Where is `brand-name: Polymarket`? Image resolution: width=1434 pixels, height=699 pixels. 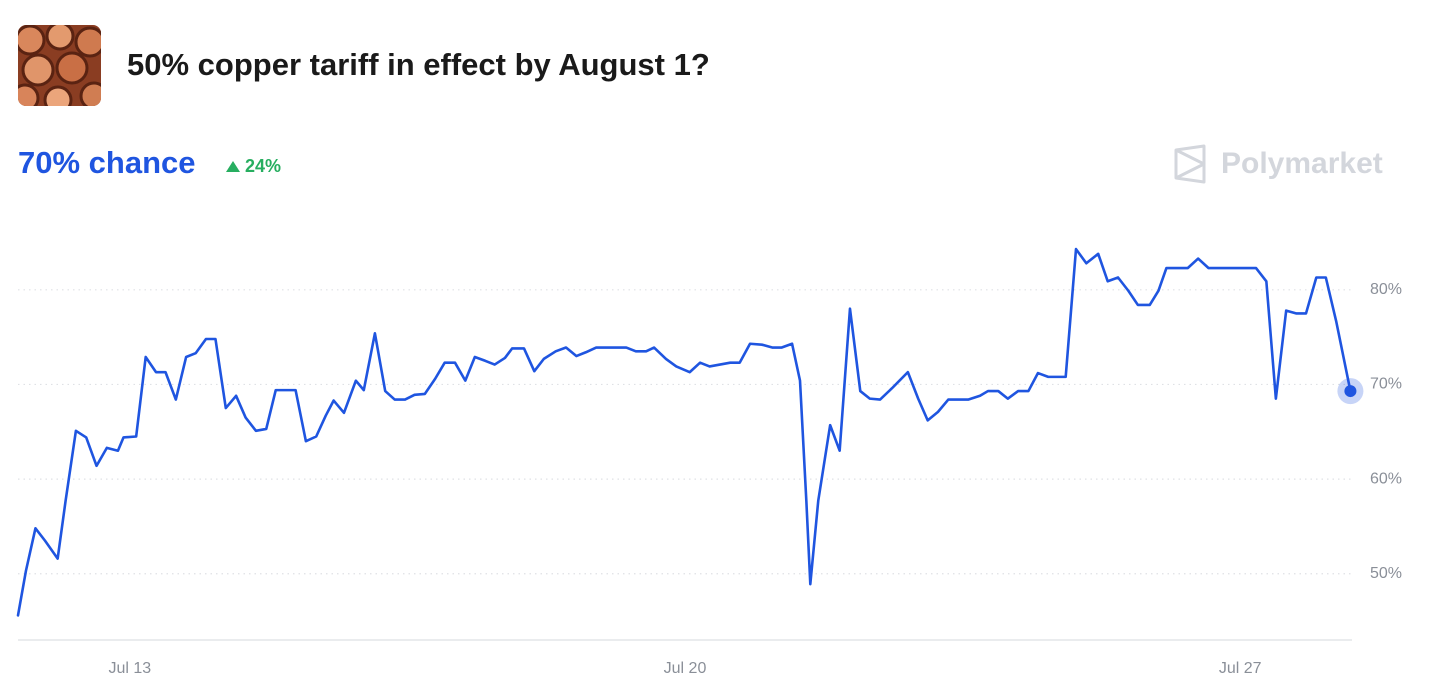 brand-name: Polymarket is located at coordinates (1302, 163).